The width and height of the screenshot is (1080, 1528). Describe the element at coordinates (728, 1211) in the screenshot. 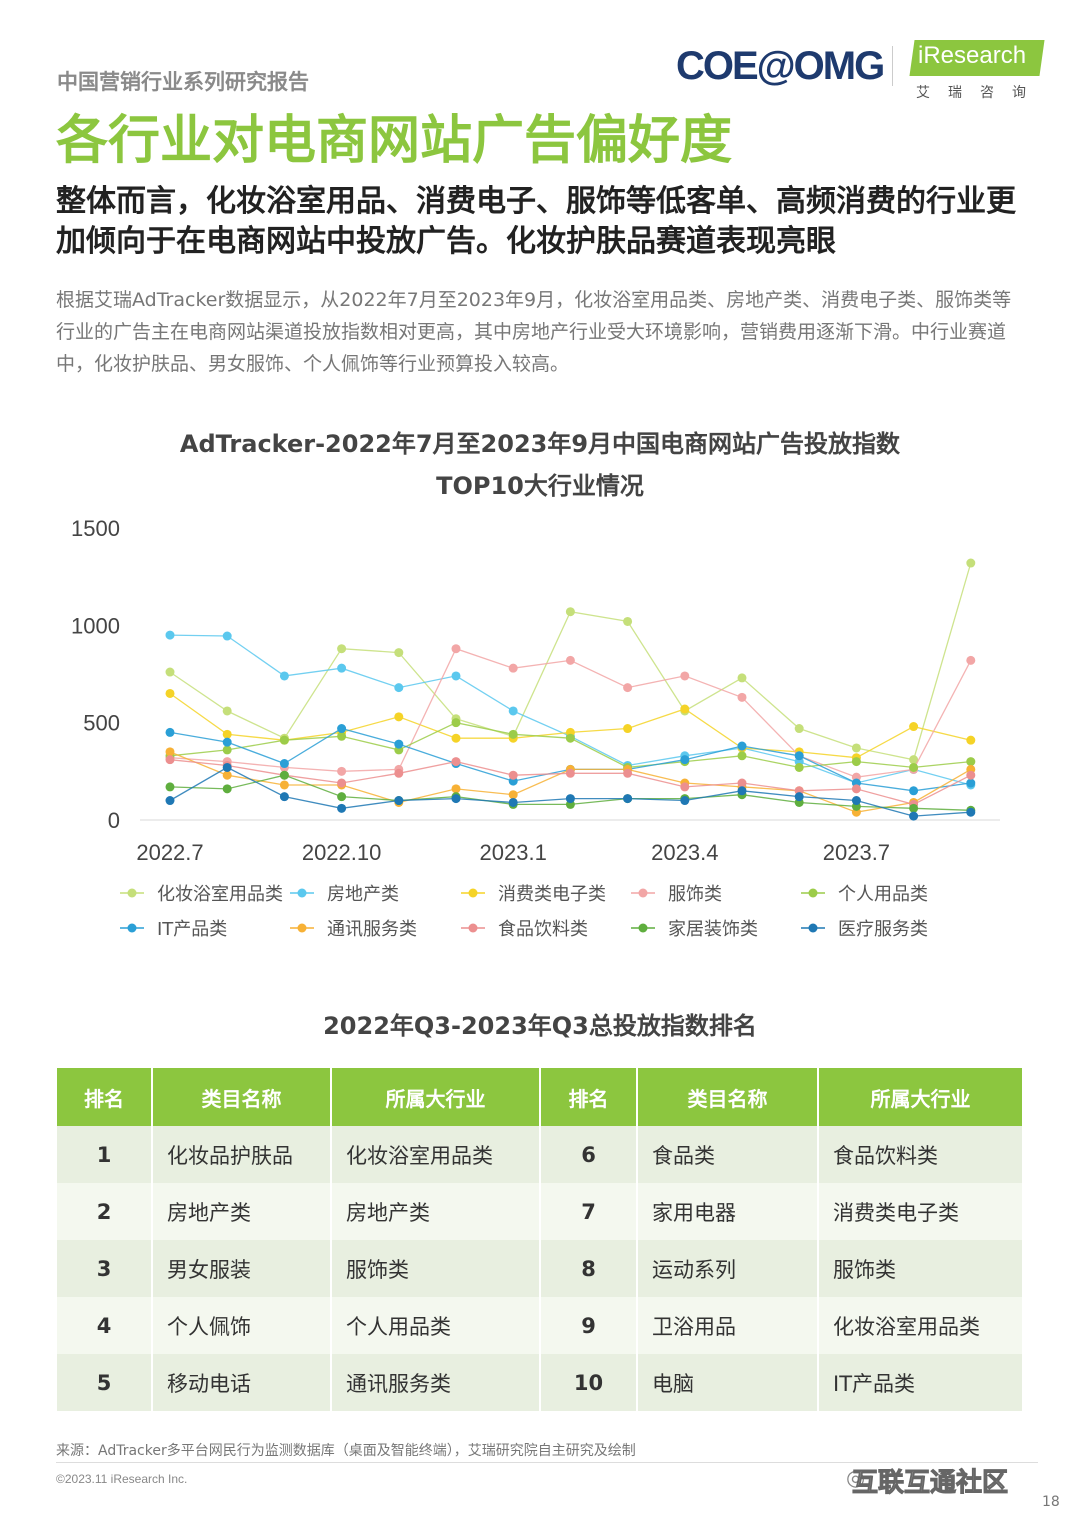

I see `category-cell: 家用电器` at that location.